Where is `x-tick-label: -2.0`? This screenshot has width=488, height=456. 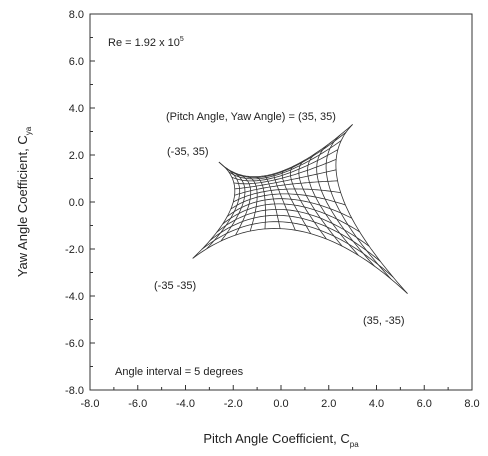
x-tick-label: -2.0 is located at coordinates (233, 404).